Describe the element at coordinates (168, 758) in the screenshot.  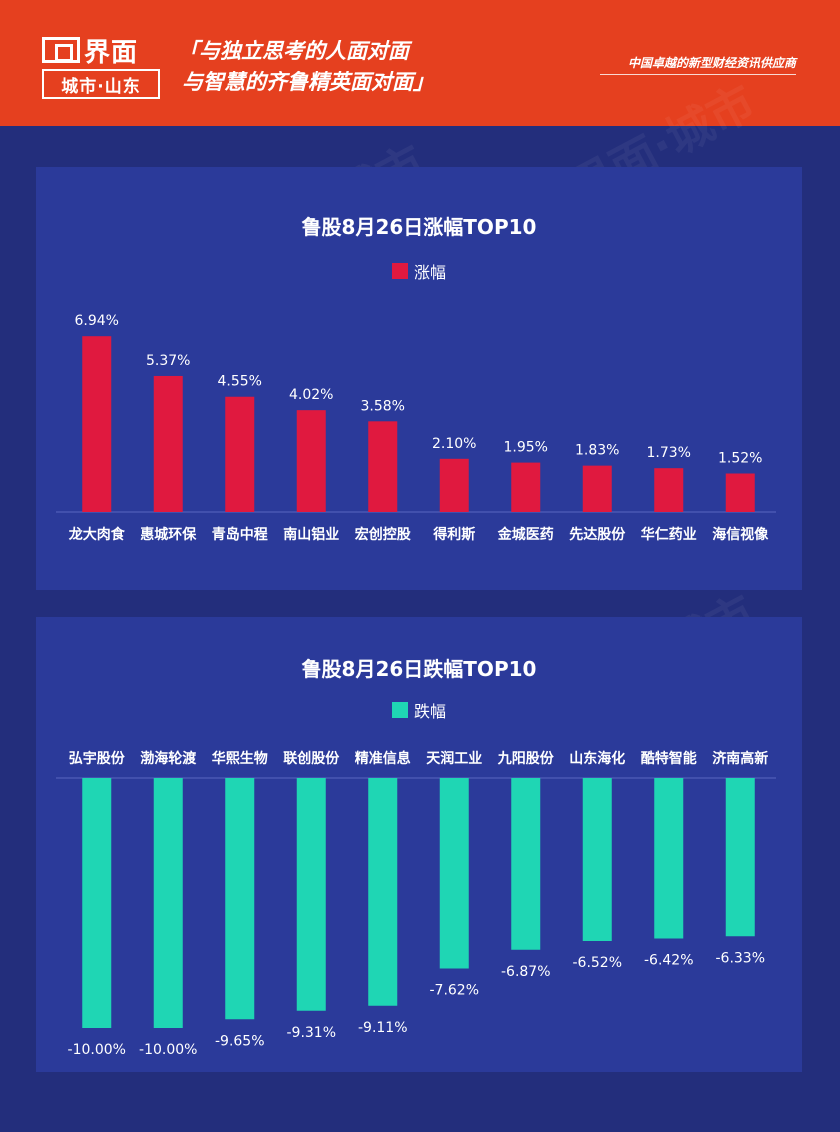
I see `losers-category-label: 渤海轮渡` at that location.